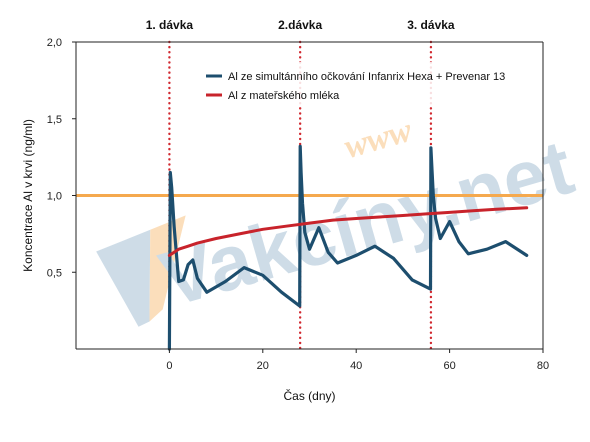 The image size is (590, 442). What do you see at coordinates (543, 366) in the screenshot?
I see `x-tick-label: 80` at bounding box center [543, 366].